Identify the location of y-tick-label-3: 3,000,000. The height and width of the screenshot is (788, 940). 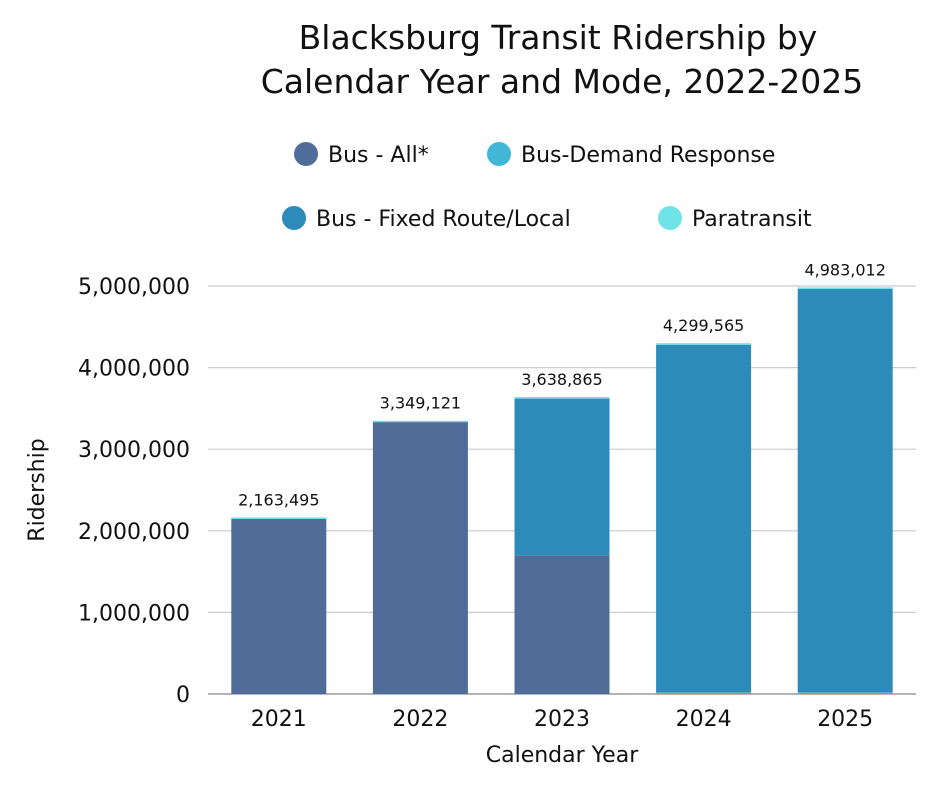
(134, 450).